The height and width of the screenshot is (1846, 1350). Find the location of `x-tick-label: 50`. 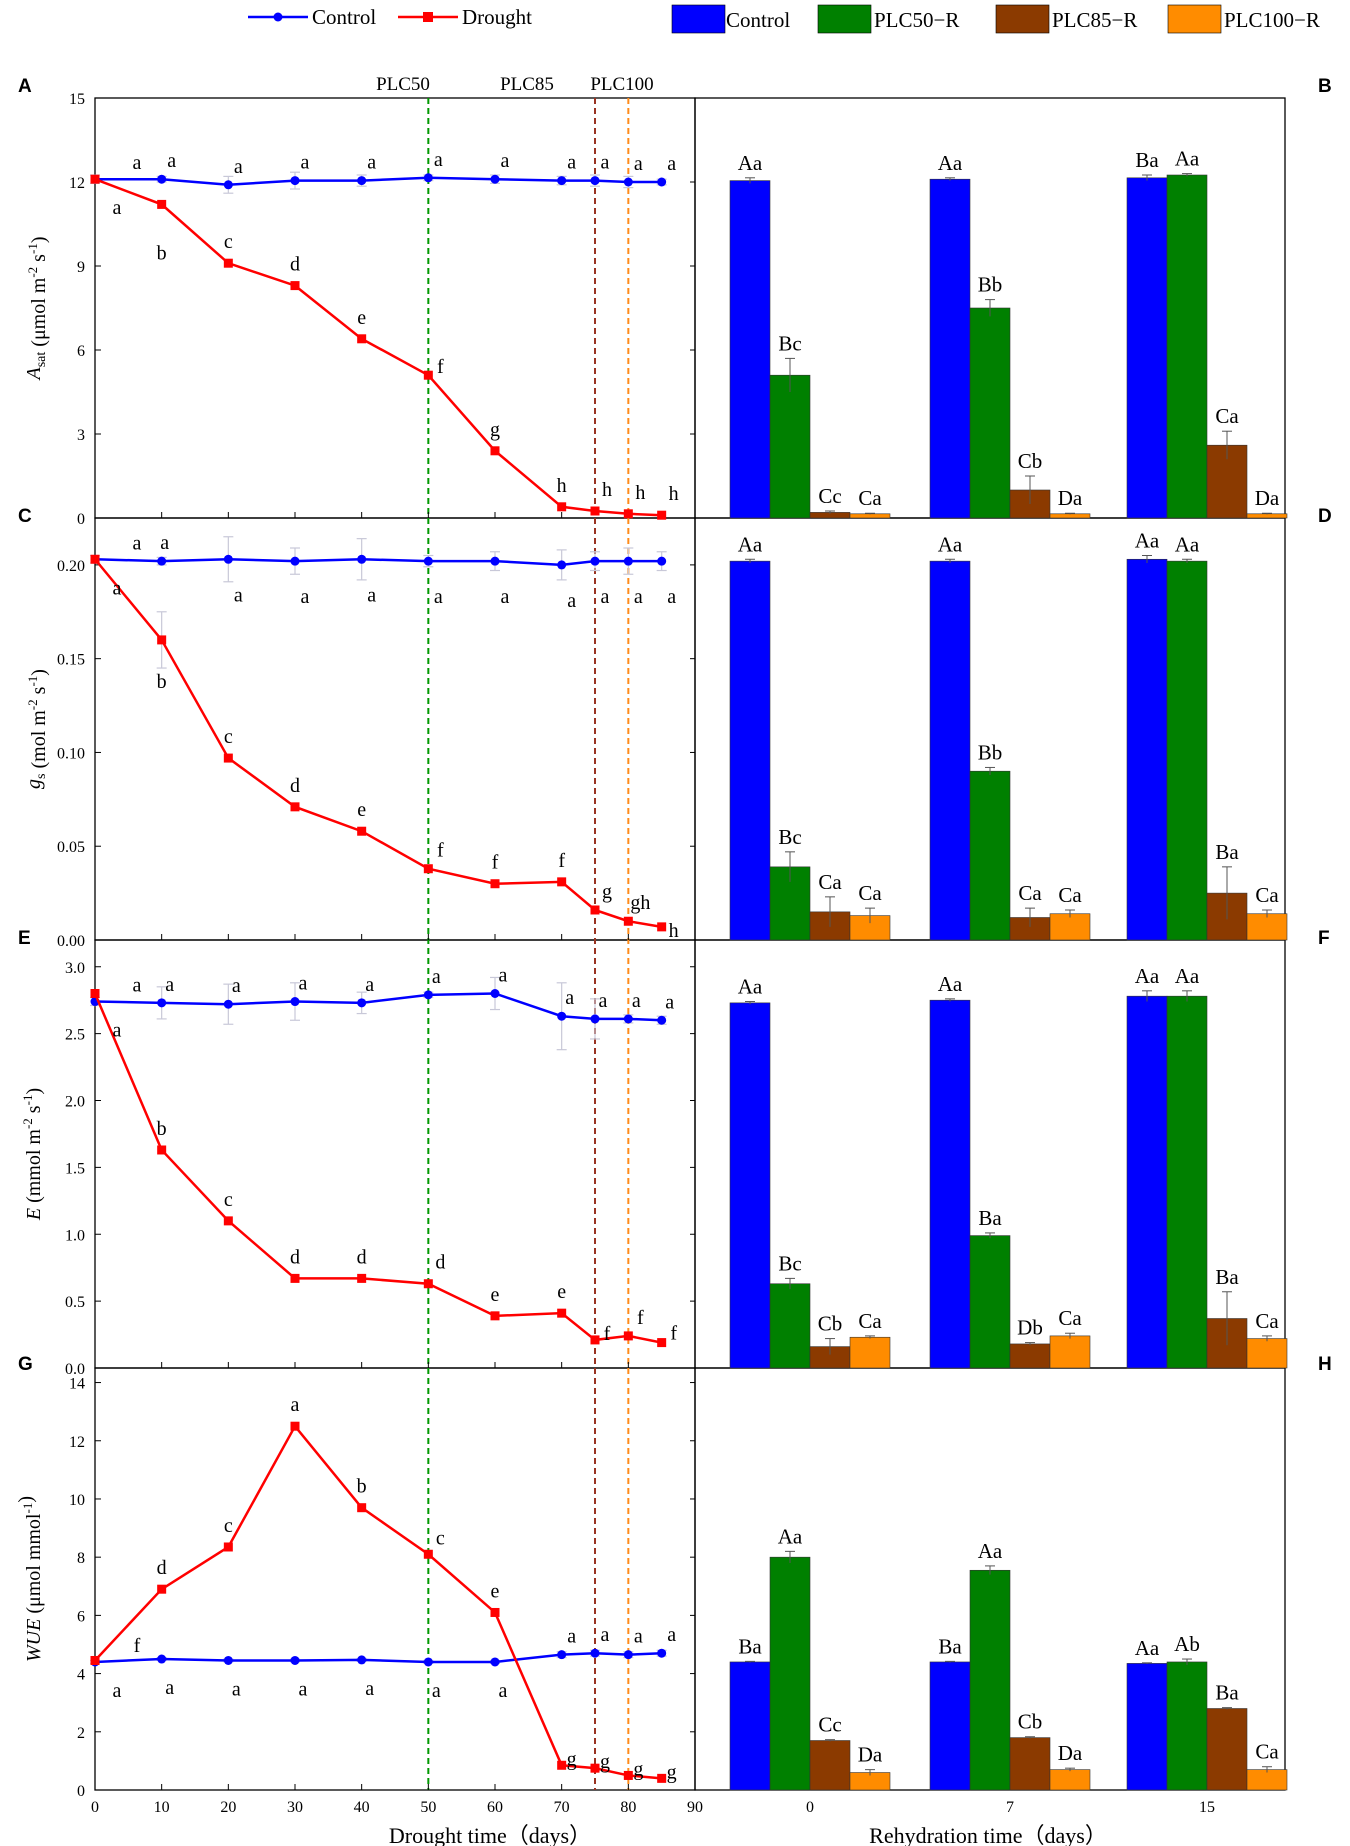

x-tick-label: 50 is located at coordinates (428, 1807).